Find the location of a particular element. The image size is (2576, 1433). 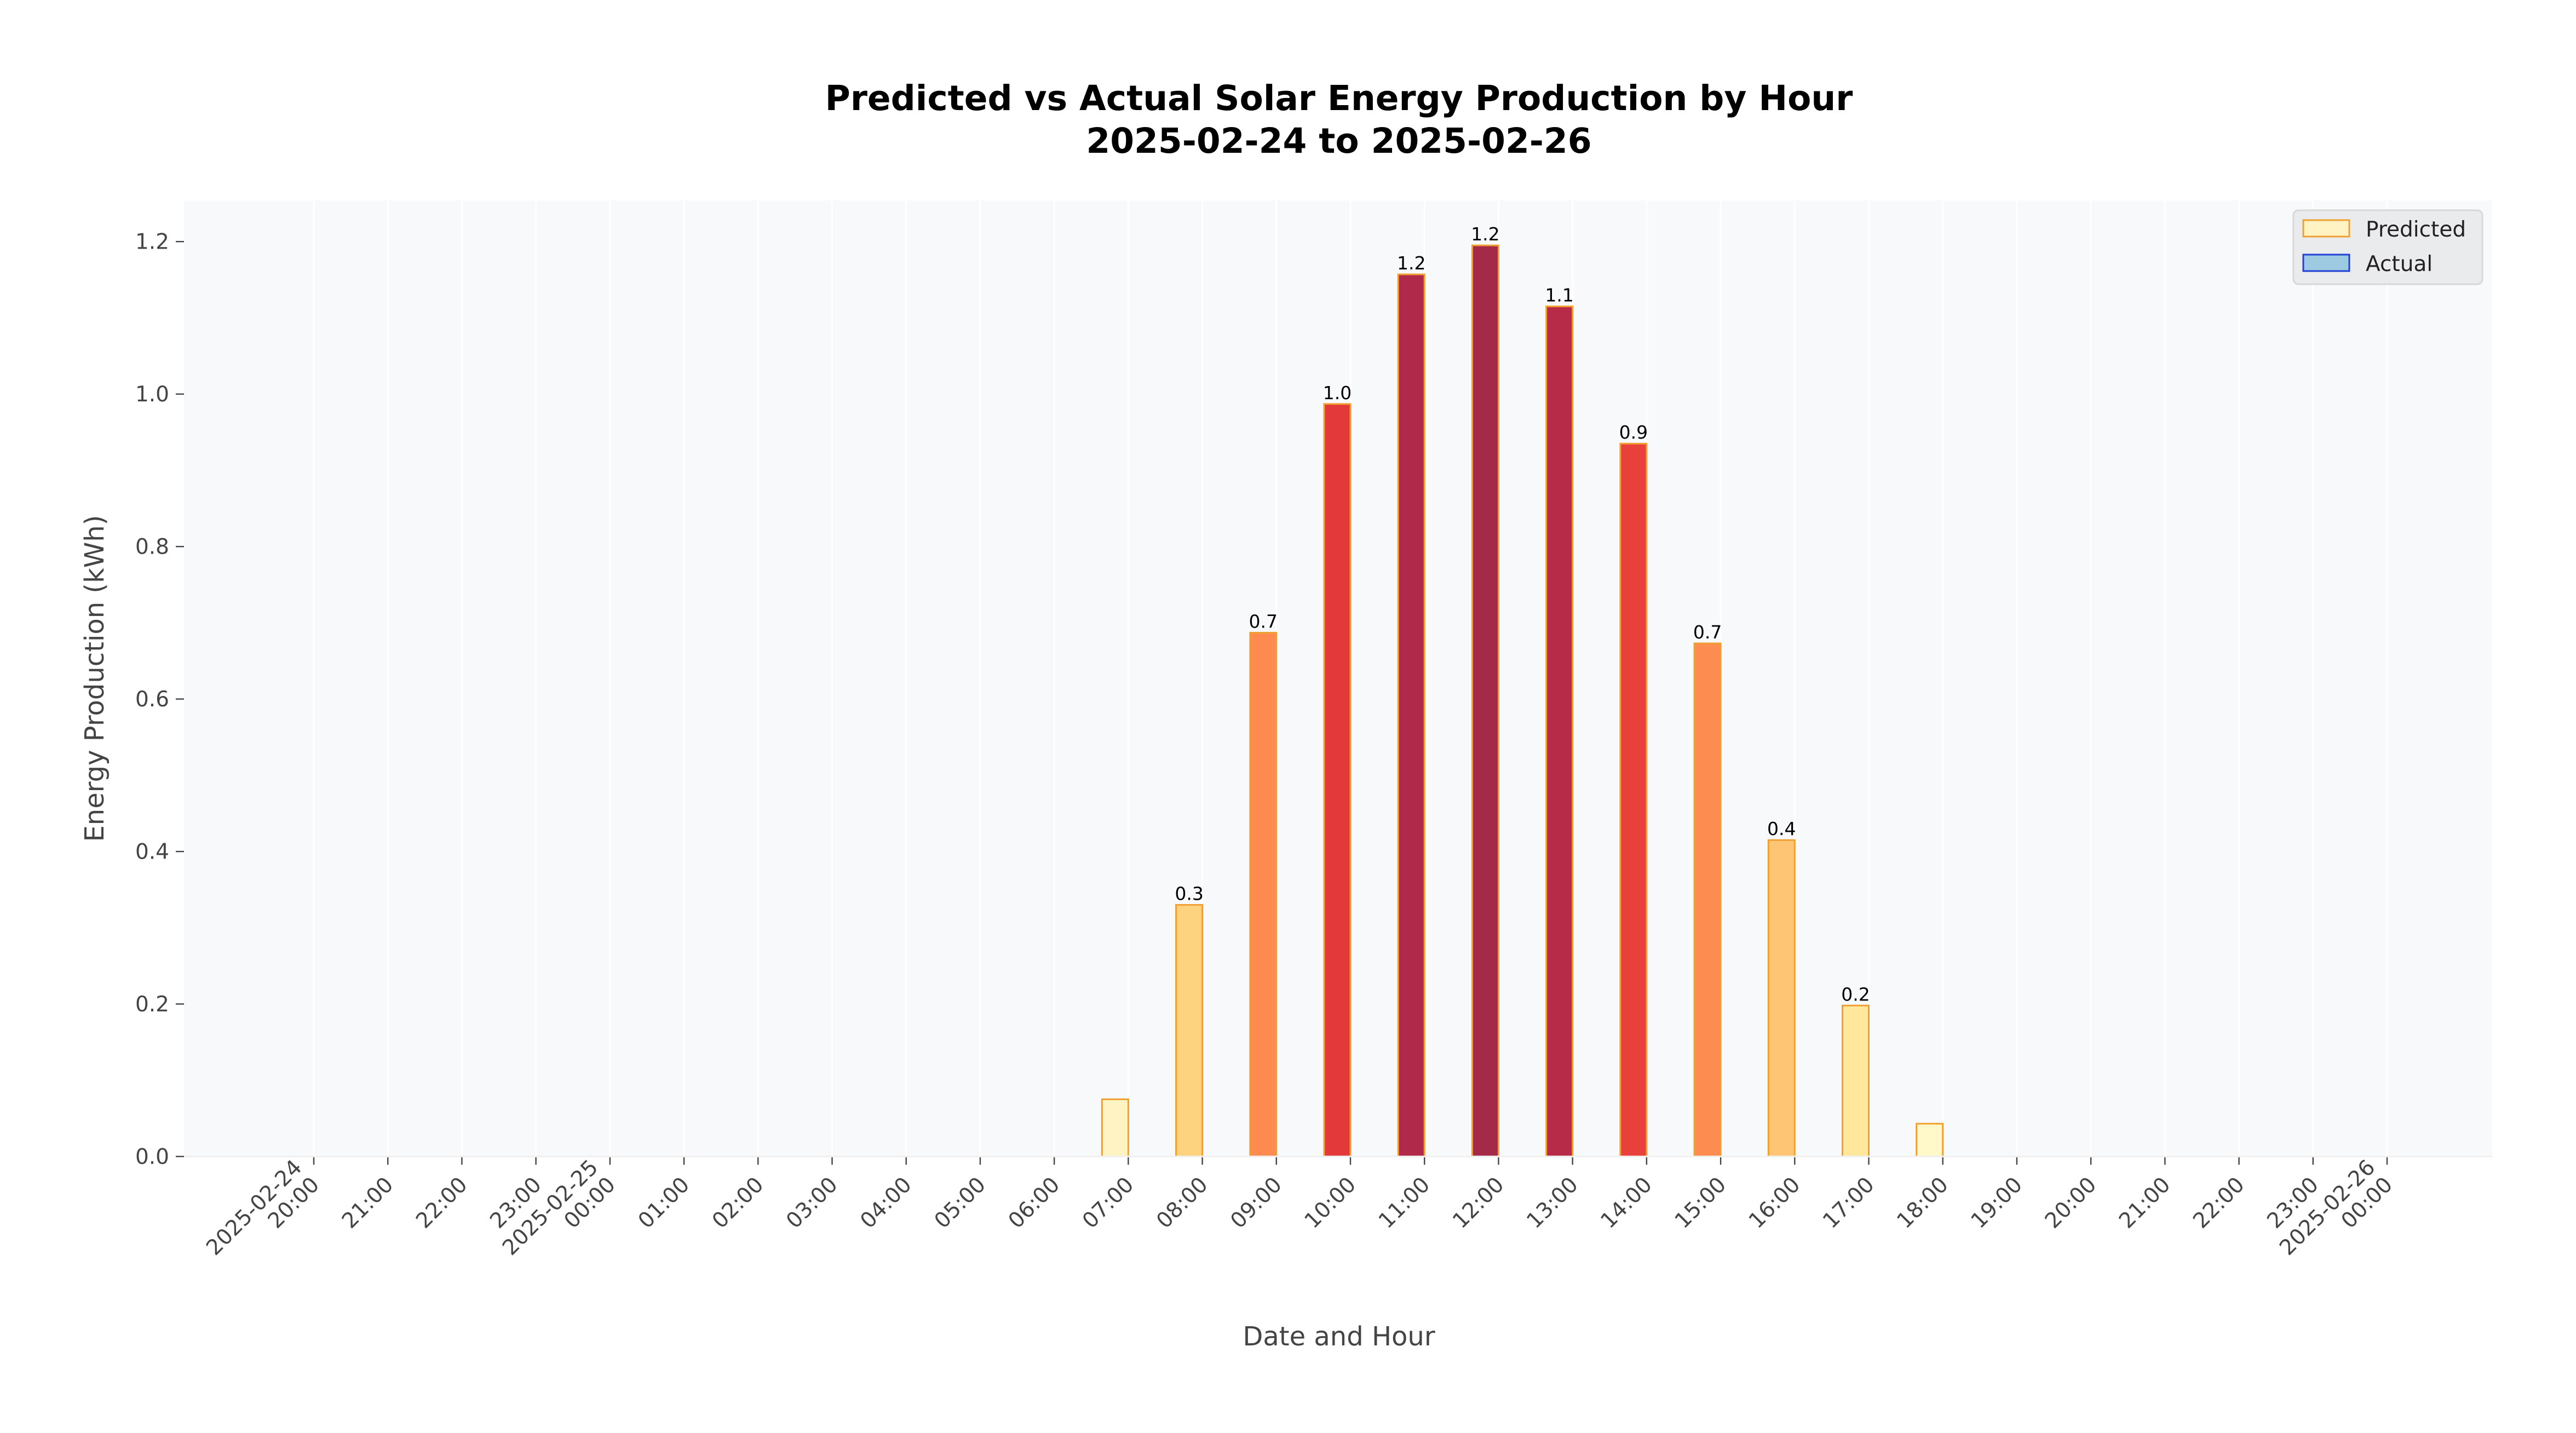

x-tick-group: 19:00 is located at coordinates (1997, 1202).